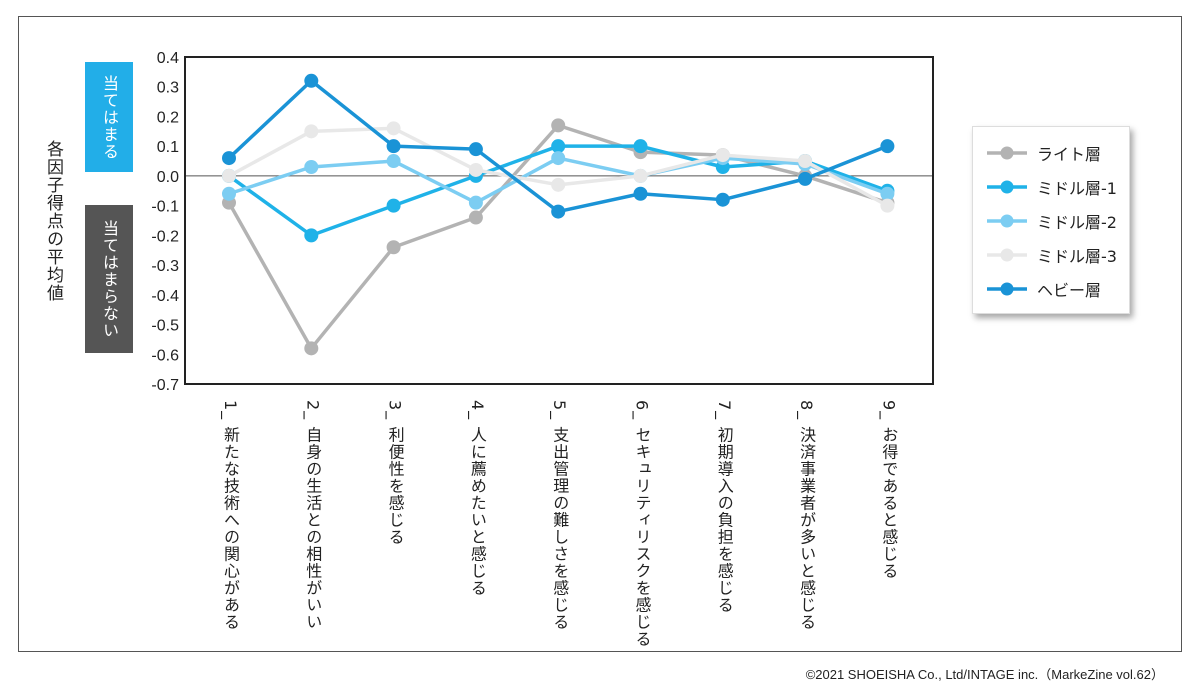  What do you see at coordinates (168, 177) in the screenshot?
I see `y-tick-label: 0.0` at bounding box center [168, 177].